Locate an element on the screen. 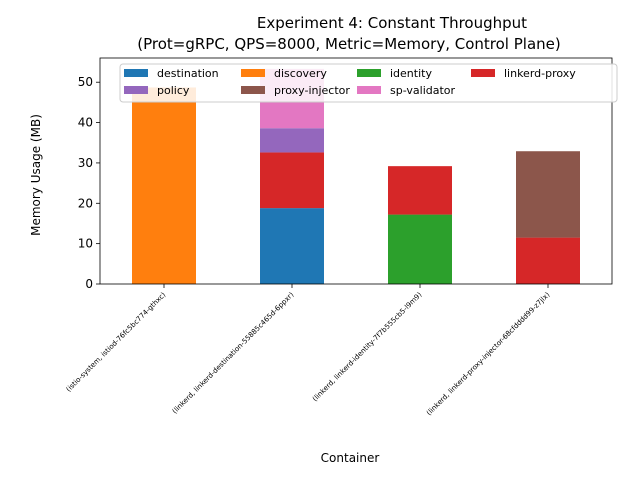 This screenshot has height=480, width=640. y-tick-label-50: 50 is located at coordinates (85, 82).